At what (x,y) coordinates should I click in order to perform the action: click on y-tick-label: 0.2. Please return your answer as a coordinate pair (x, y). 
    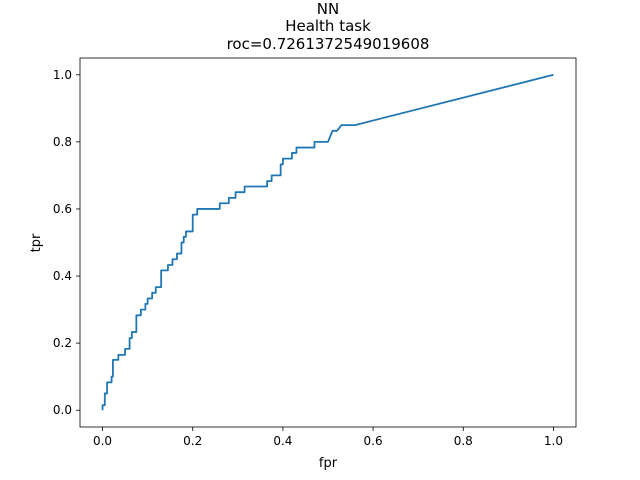
    Looking at the image, I should click on (62, 343).